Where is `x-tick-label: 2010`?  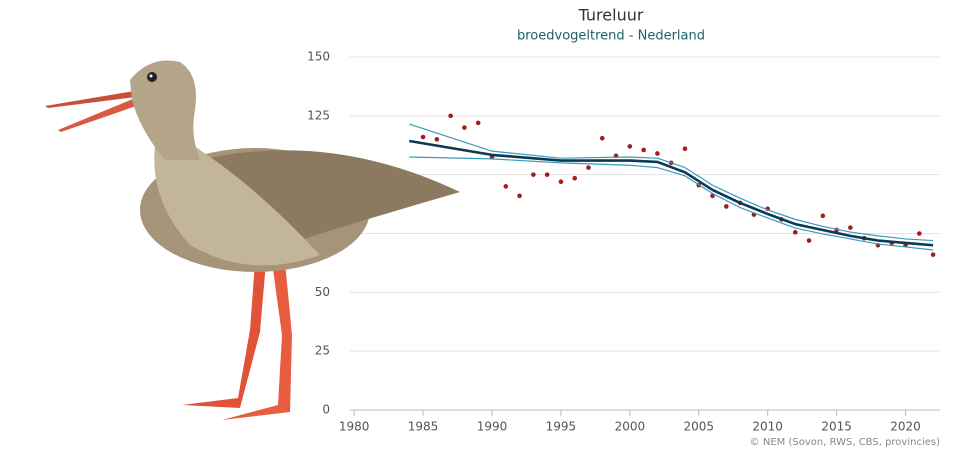
x-tick-label: 2010 is located at coordinates (767, 427).